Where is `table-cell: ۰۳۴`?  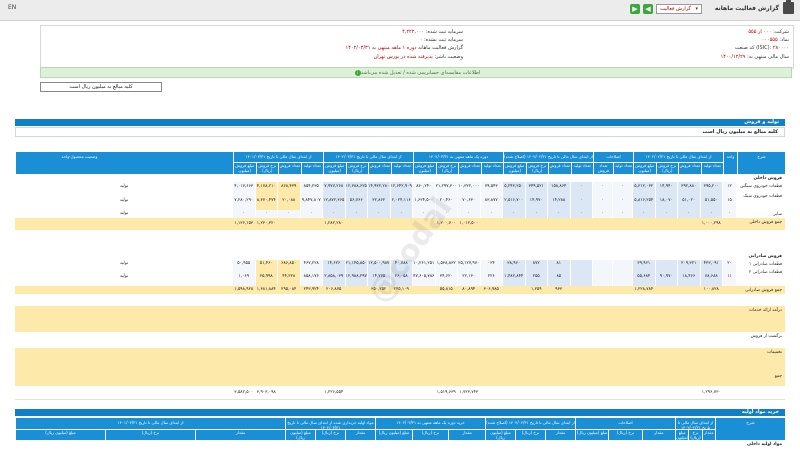
table-cell: ۰۳۴ is located at coordinates (491, 264).